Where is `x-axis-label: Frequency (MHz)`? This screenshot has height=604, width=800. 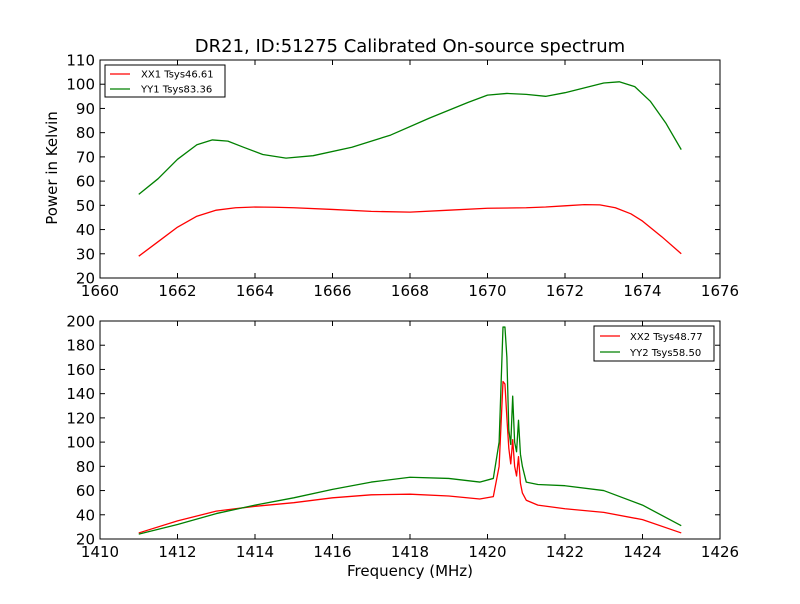 x-axis-label: Frequency (MHz) is located at coordinates (410, 571).